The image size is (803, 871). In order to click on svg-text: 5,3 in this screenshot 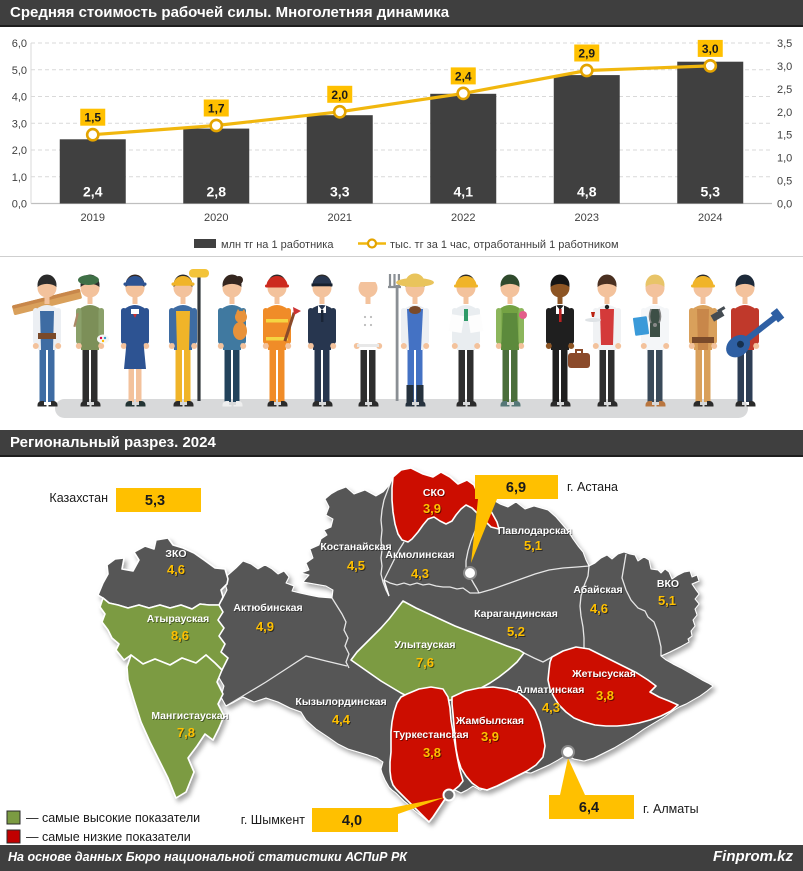, I will do `click(711, 192)`.